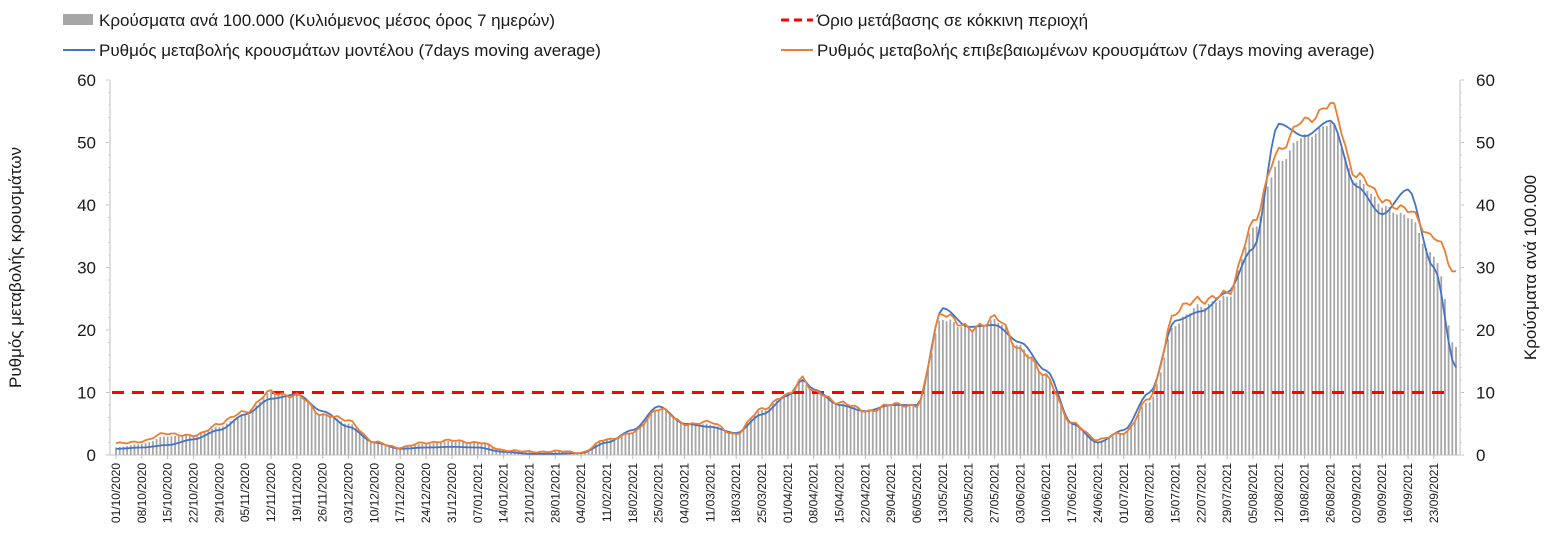 The image size is (1554, 548). I want to click on x-tick-label: 10/06/2021, so click(1046, 493).